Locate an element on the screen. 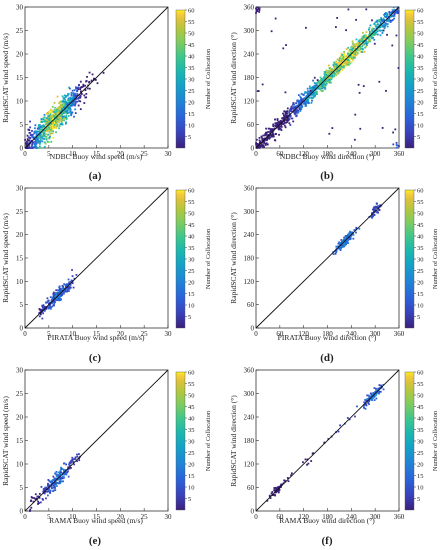 Image resolution: width=442 pixels, height=550 pixels. colorbar-tick-label-c: 25 is located at coordinates (191, 271).